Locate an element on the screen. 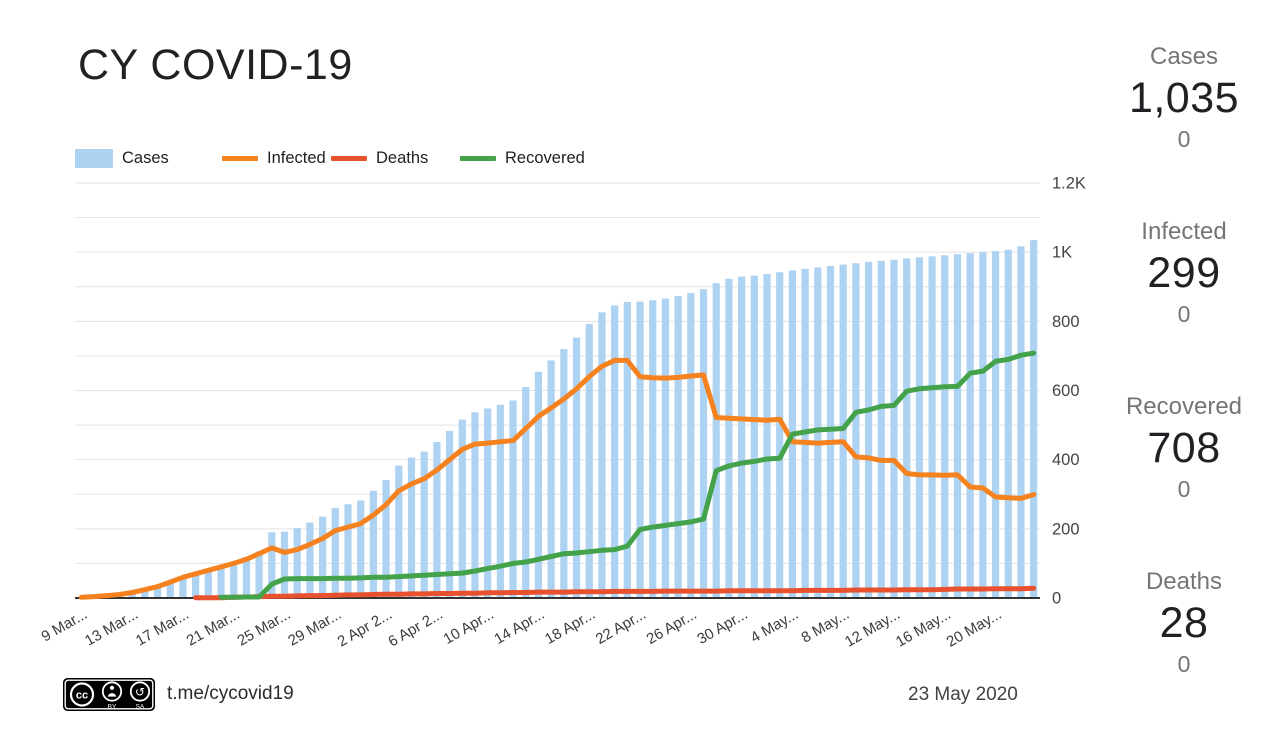 The width and height of the screenshot is (1280, 742). chart-legend: Cases Infected Deaths Recovered is located at coordinates (550, 159).